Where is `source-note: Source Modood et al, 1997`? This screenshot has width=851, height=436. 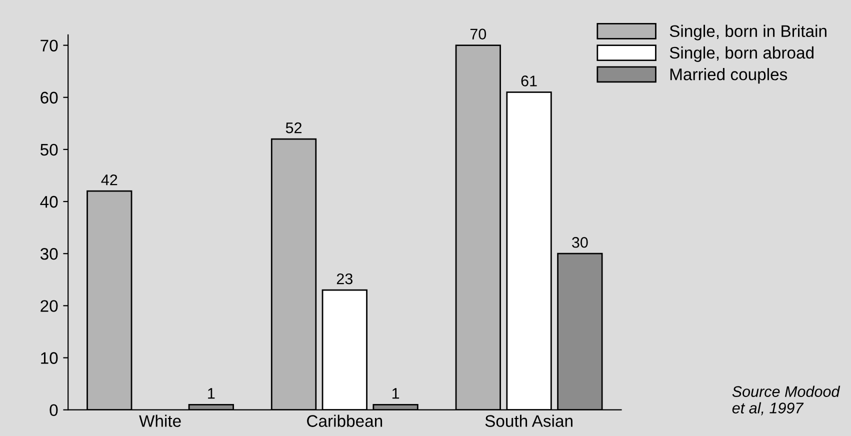 source-note: Source Modood et al, 1997 is located at coordinates (786, 401).